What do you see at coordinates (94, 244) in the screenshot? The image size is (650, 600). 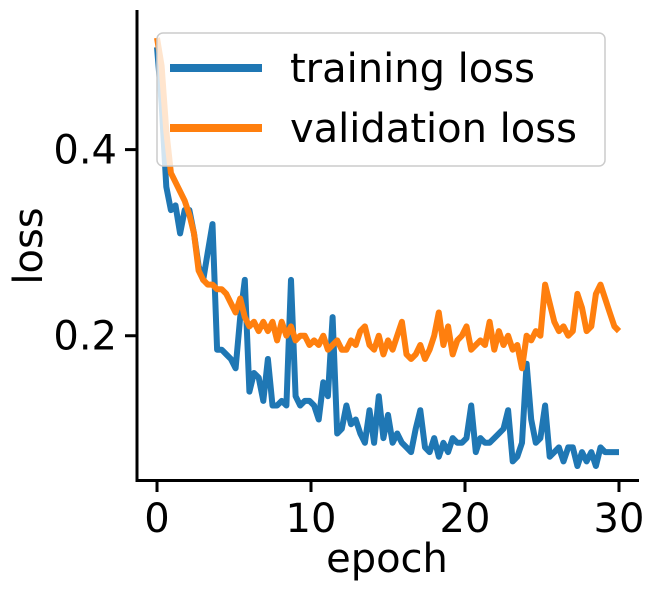 I see `y-ticks: 0.2 0.4` at bounding box center [94, 244].